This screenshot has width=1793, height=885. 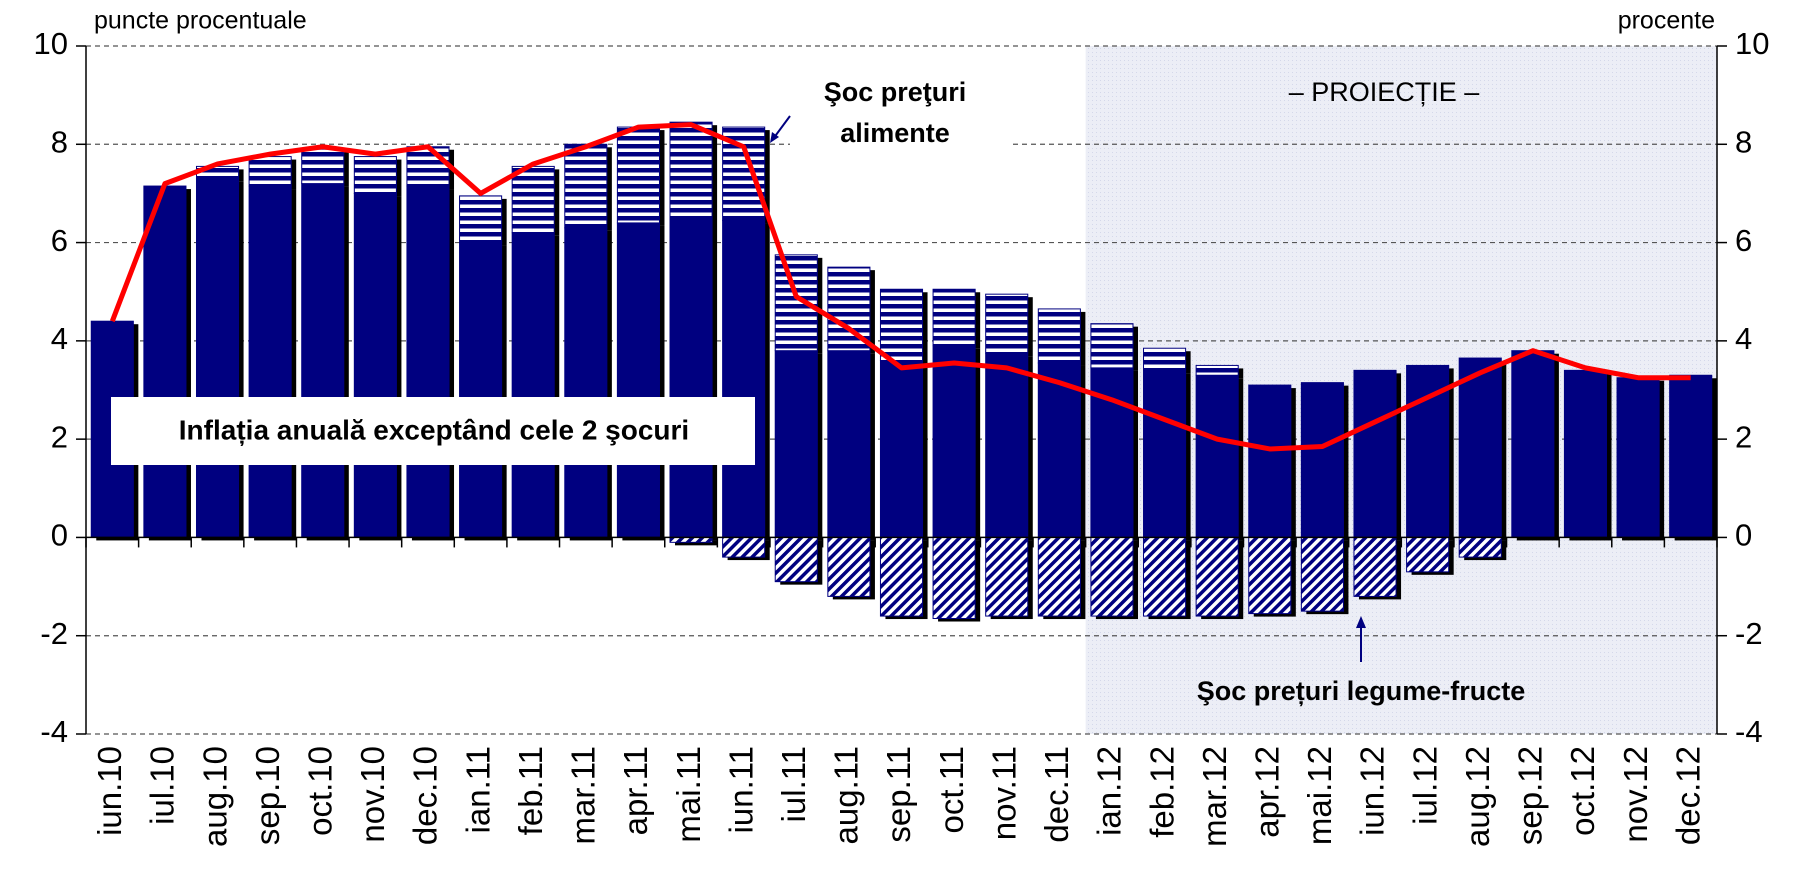 What do you see at coordinates (774, 137) in the screenshot?
I see `food-shock-arrowhead` at bounding box center [774, 137].